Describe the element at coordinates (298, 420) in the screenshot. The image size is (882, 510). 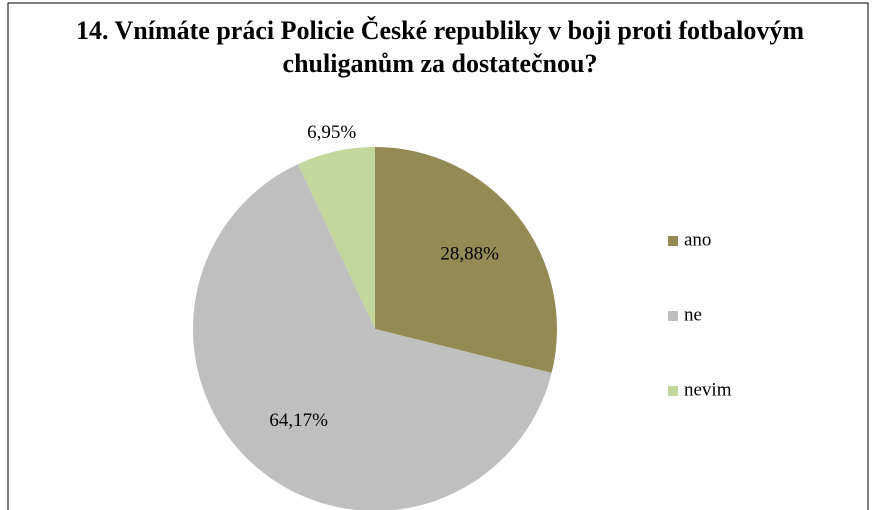
I see `data-label: 64,17%` at that location.